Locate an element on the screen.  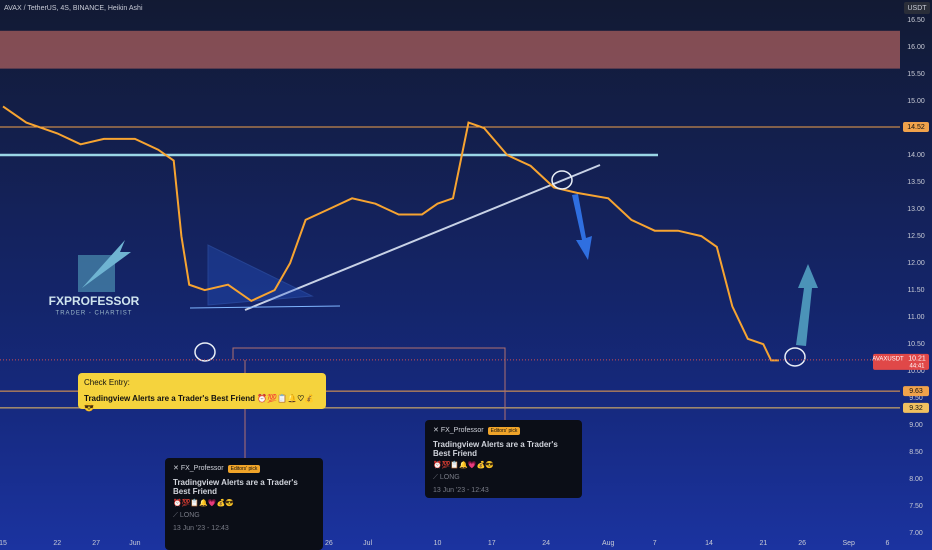
last-price-symbol: AVAXUSDT is located at coordinates (888, 359).